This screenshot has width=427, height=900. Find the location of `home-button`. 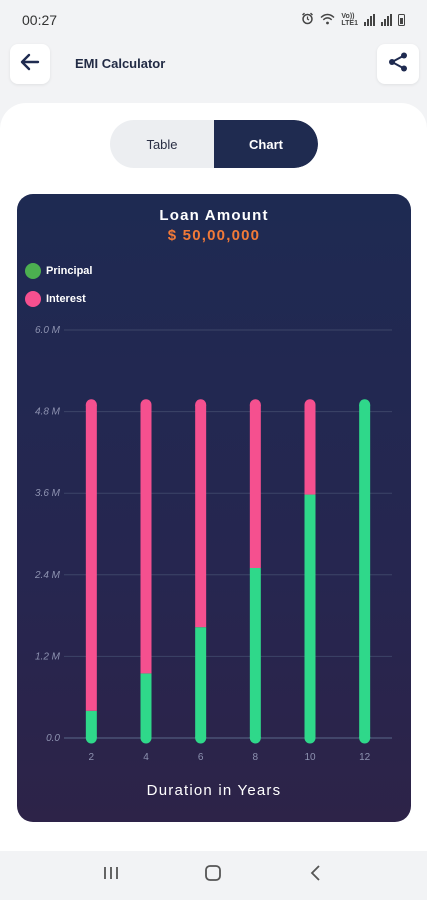

home-button is located at coordinates (213, 876).